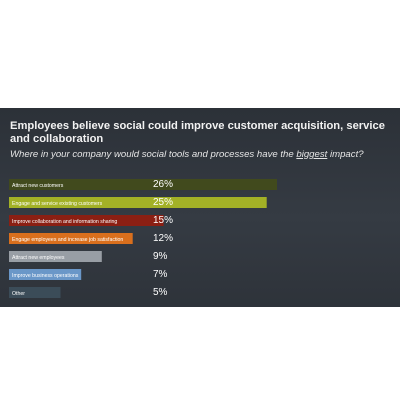 The width and height of the screenshot is (400, 400). Describe the element at coordinates (163, 238) in the screenshot. I see `value-label-4: 12%` at that location.